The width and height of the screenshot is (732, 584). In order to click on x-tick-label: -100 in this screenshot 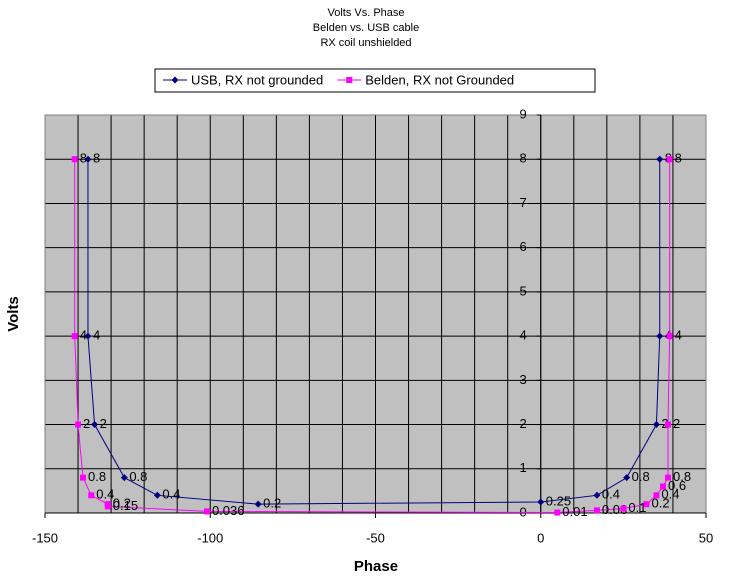, I will do `click(210, 537)`.